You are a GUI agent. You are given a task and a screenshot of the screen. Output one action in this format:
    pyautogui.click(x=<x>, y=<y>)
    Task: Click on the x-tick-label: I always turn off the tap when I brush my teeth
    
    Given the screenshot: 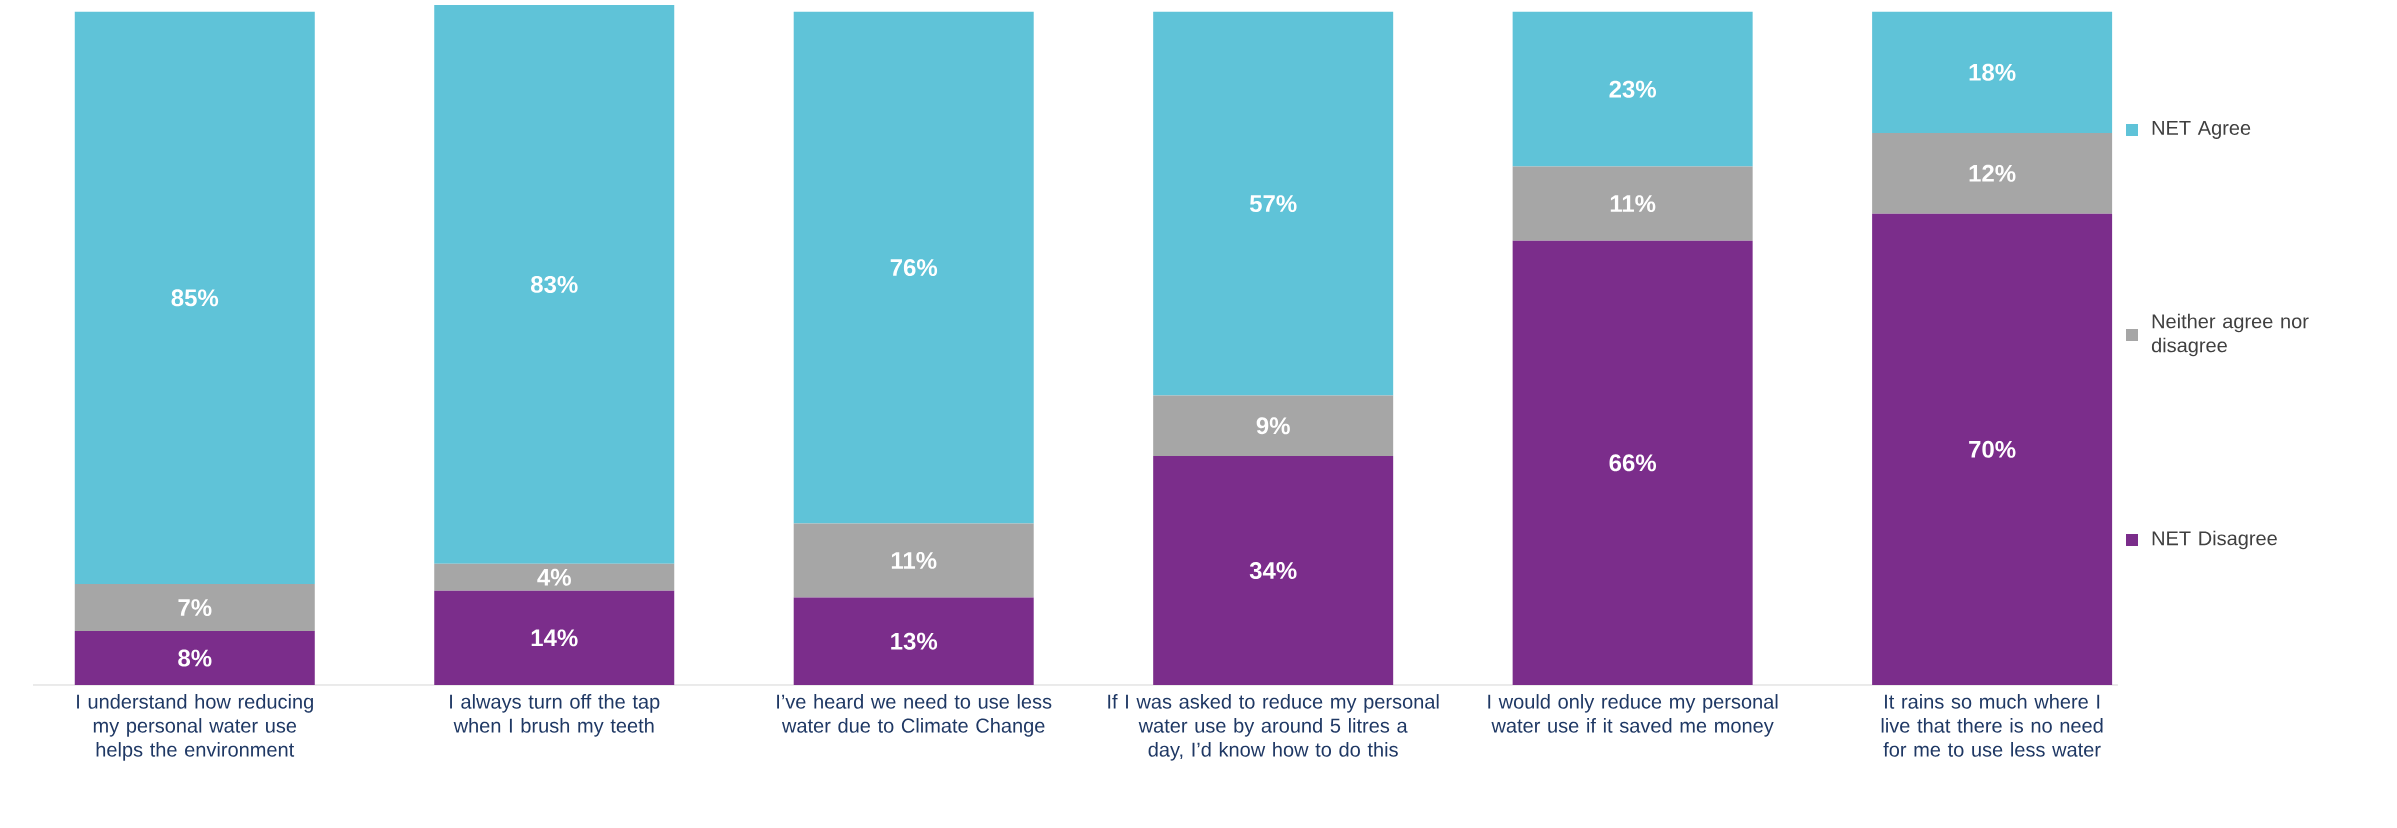 What is the action you would take?
    pyautogui.click(x=555, y=715)
    